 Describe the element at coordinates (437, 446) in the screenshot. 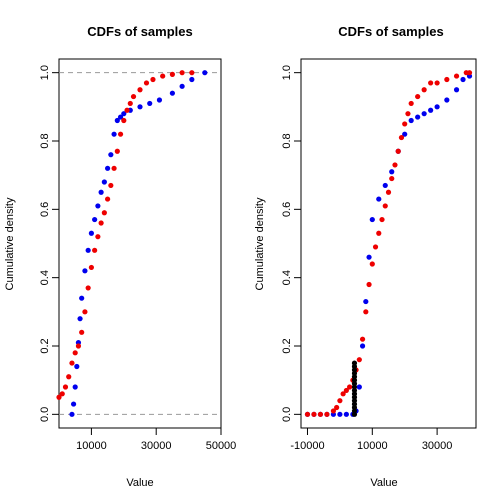

I see `right-x-tick-label: 30000` at that location.